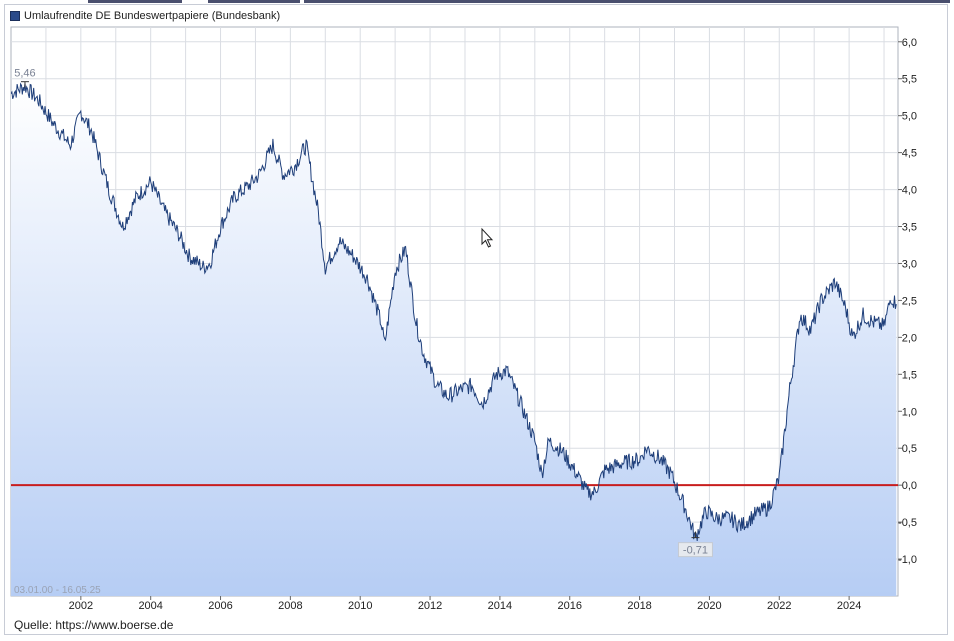  I want to click on tab-strip-right, so click(627, 1).